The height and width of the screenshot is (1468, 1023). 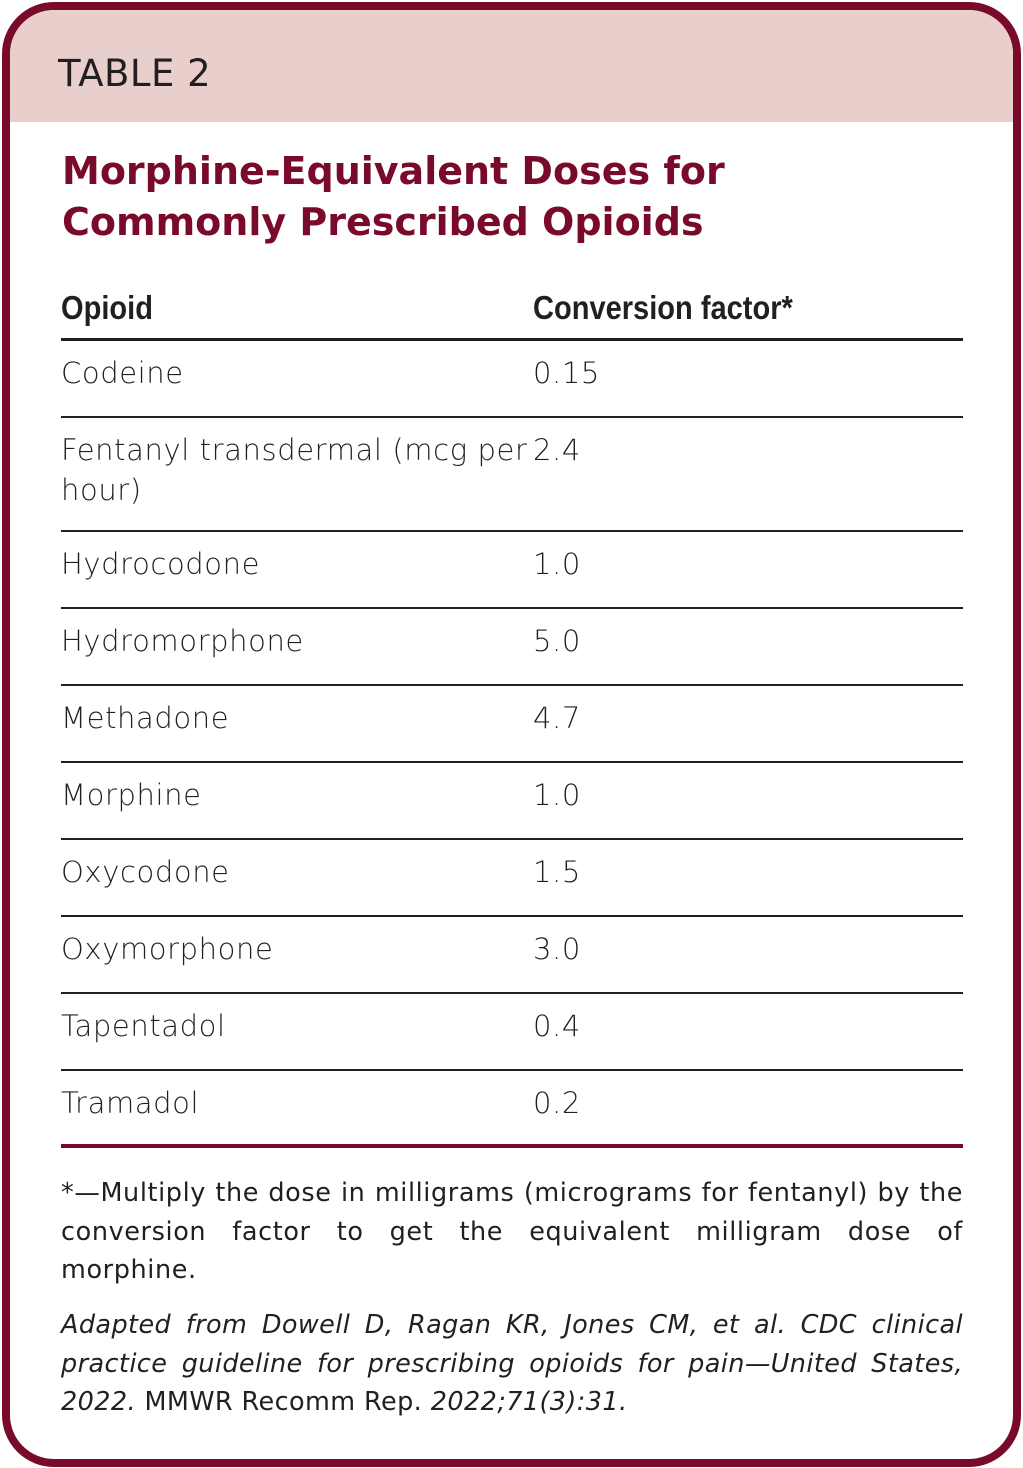 I want to click on opioid-cell: Hydromorphone, so click(x=182, y=641).